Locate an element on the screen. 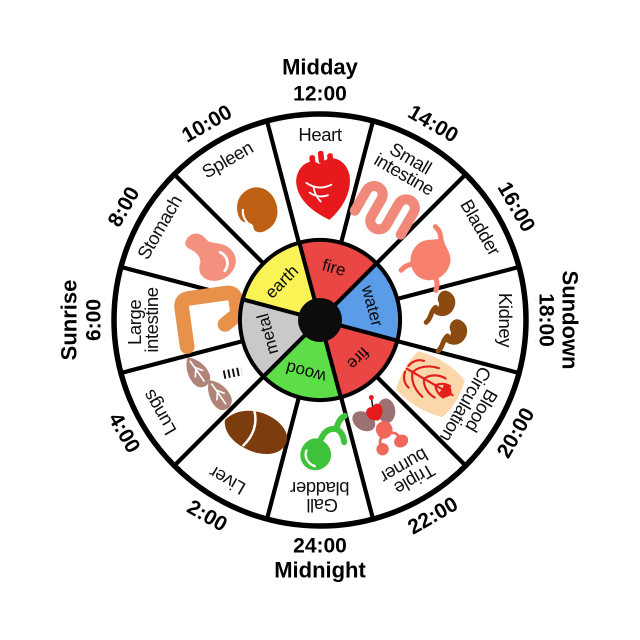 The height and width of the screenshot is (640, 640). sunrise-label: Sunrise is located at coordinates (69, 320).